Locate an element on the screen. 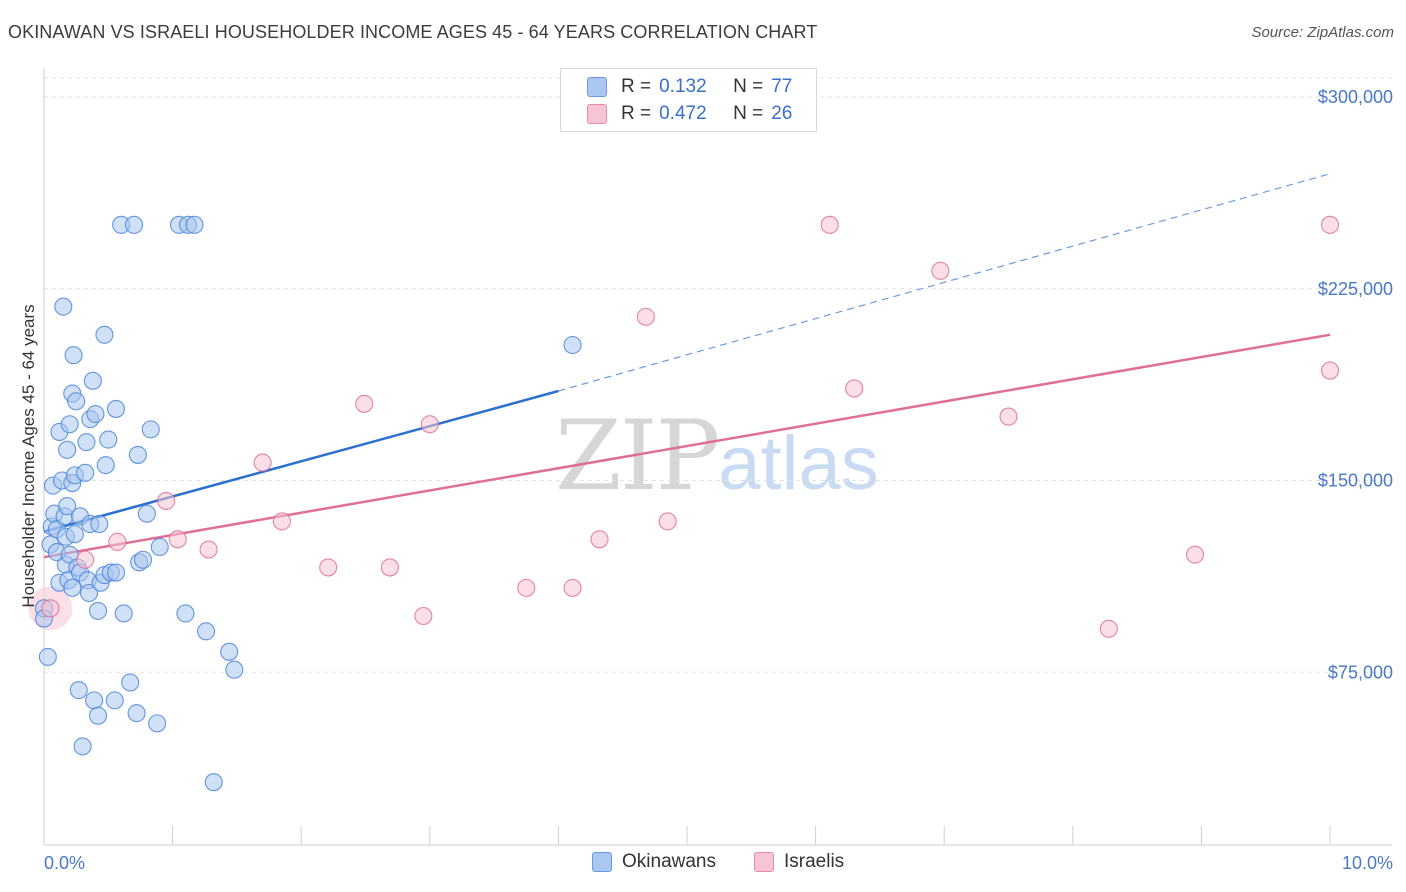 This screenshot has width=1406, height=892. series-legend: Okinawans Israelis is located at coordinates (703, 864).